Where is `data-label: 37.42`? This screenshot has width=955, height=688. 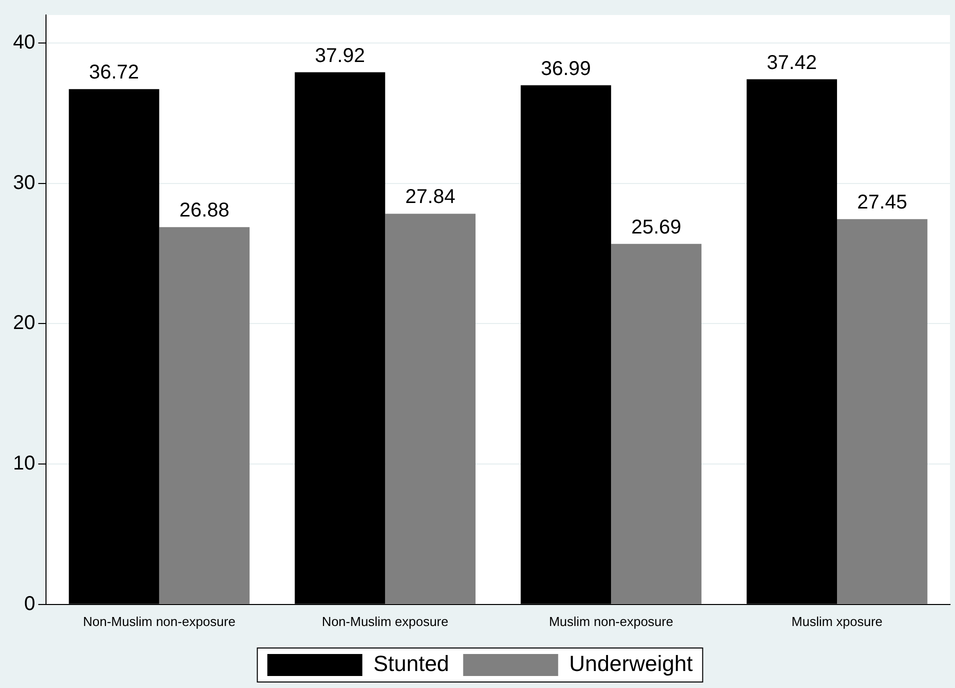 data-label: 37.42 is located at coordinates (791, 63).